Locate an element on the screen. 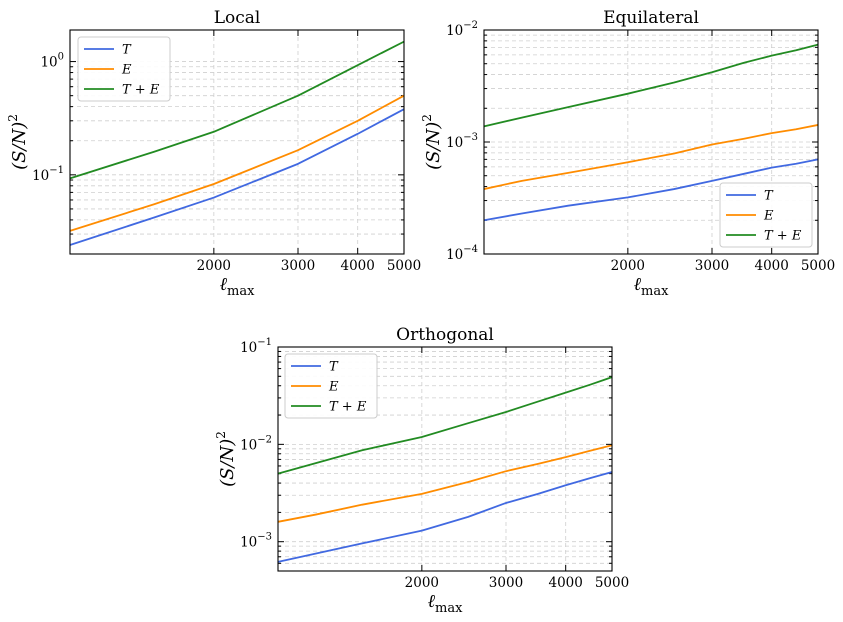  y-tick-label: 10⁻⁴ is located at coordinates (462, 253).